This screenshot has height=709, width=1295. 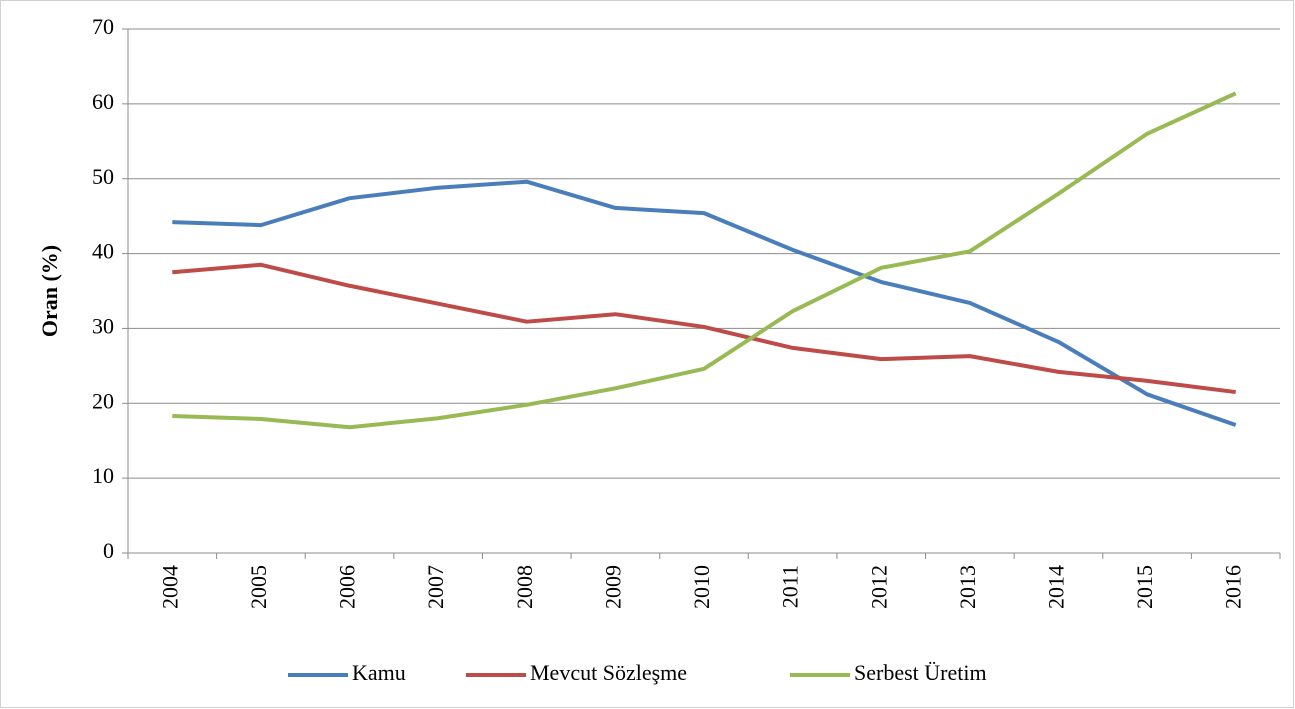 I want to click on y-tick-label: 60, so click(x=103, y=101).